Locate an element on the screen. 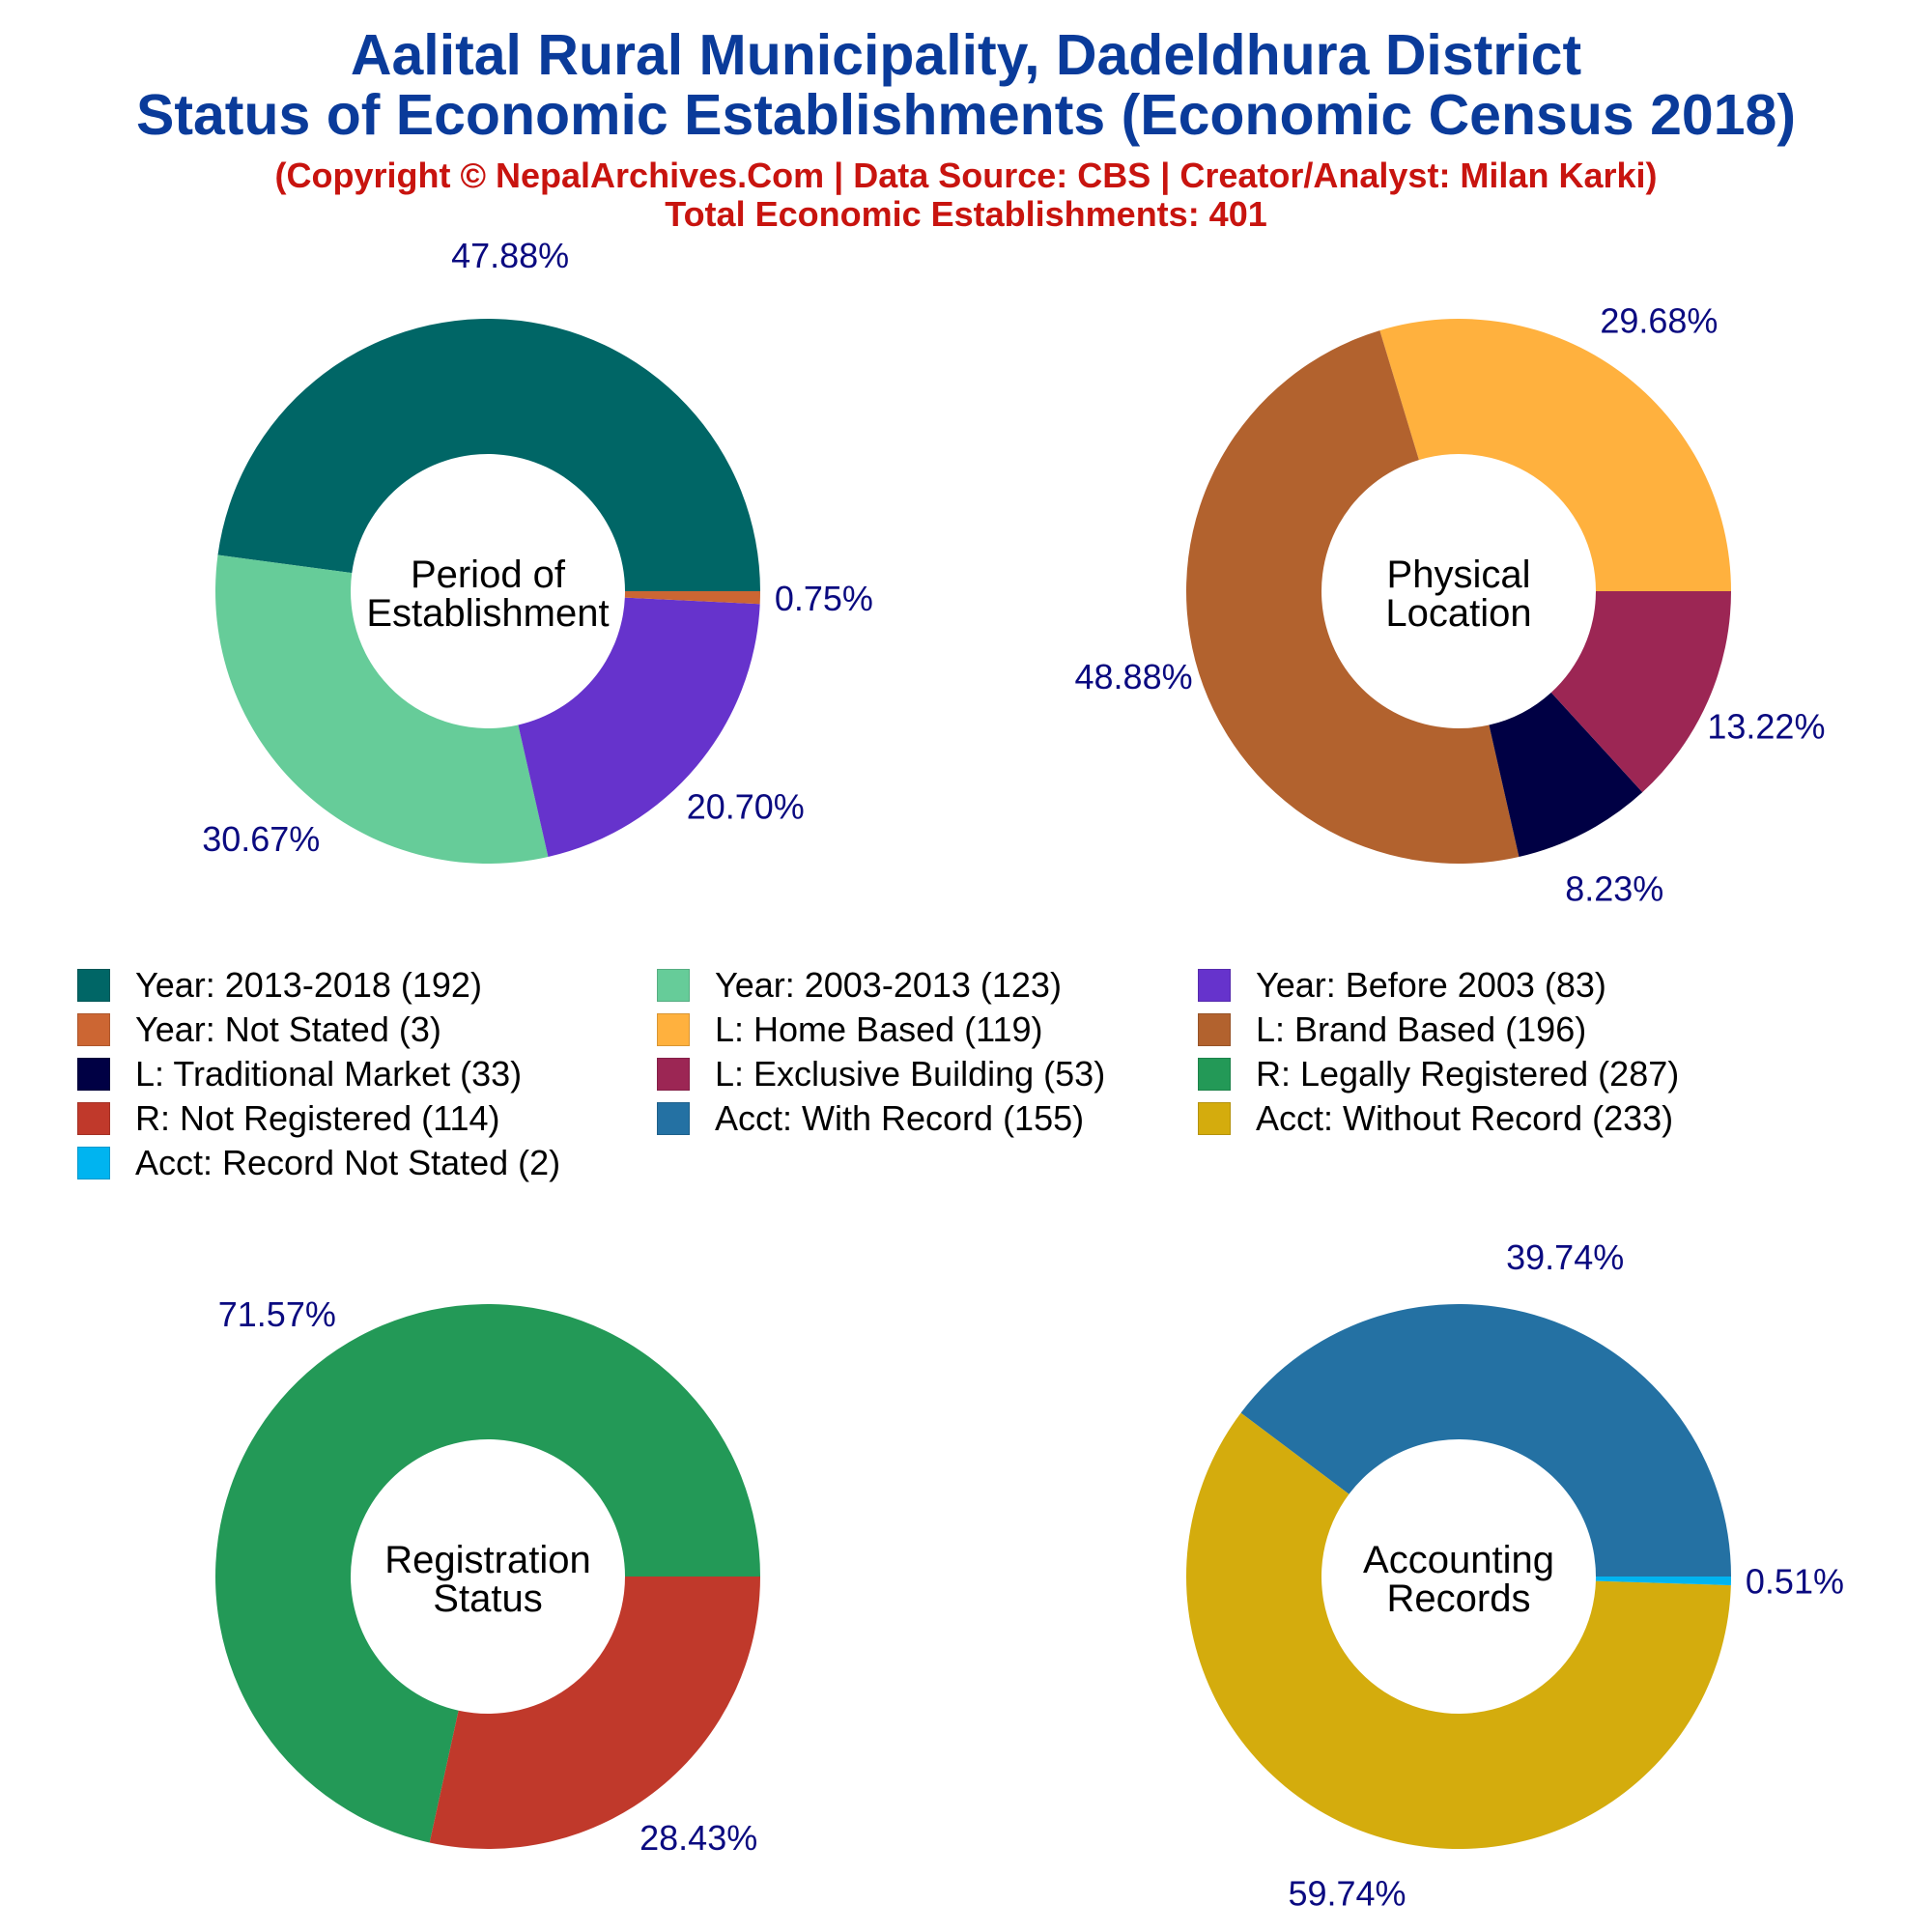 The width and height of the screenshot is (1932, 1932). legend-item: Acct: Without Record (233) is located at coordinates (1435, 1118).